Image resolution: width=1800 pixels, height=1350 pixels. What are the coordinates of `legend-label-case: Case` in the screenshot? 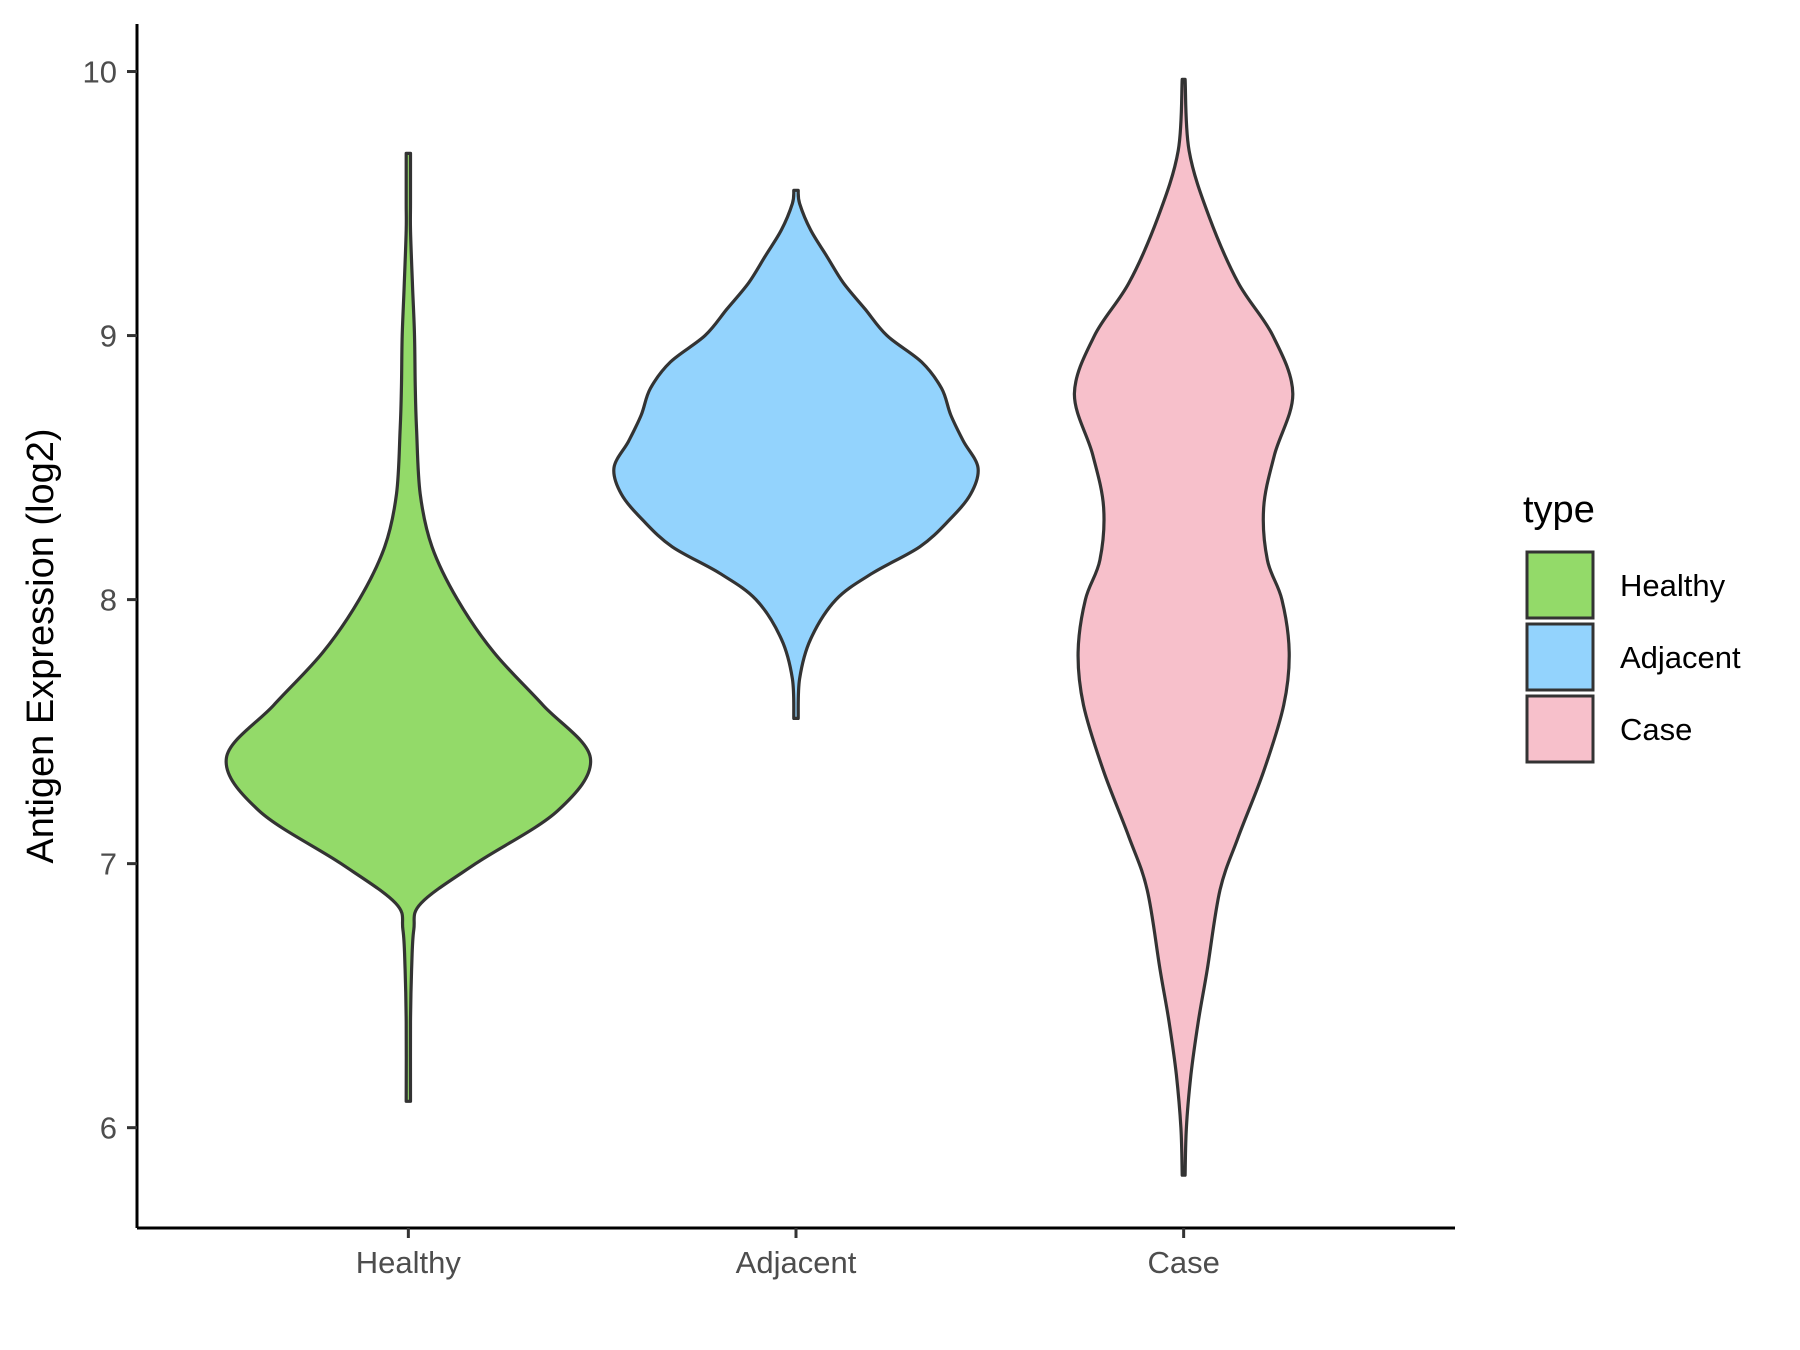 It's located at (1656, 729).